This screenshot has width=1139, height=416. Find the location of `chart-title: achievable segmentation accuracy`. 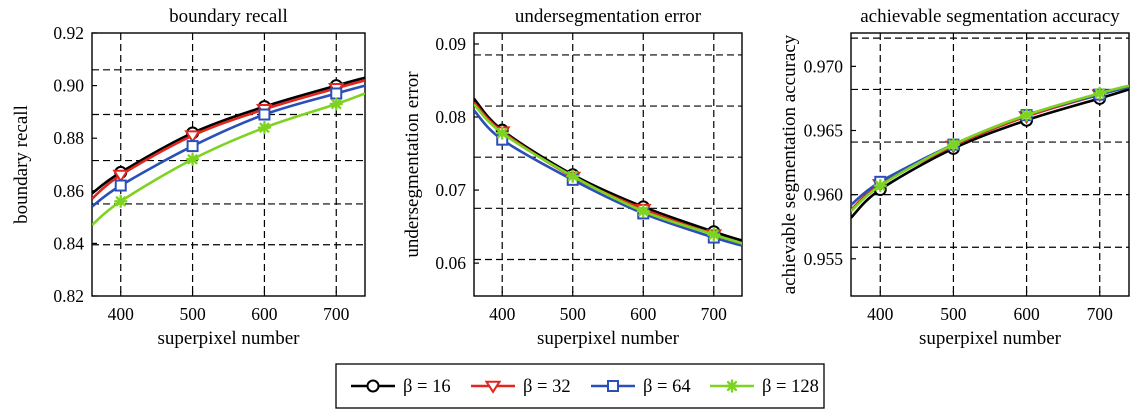

chart-title: achievable segmentation accuracy is located at coordinates (990, 16).